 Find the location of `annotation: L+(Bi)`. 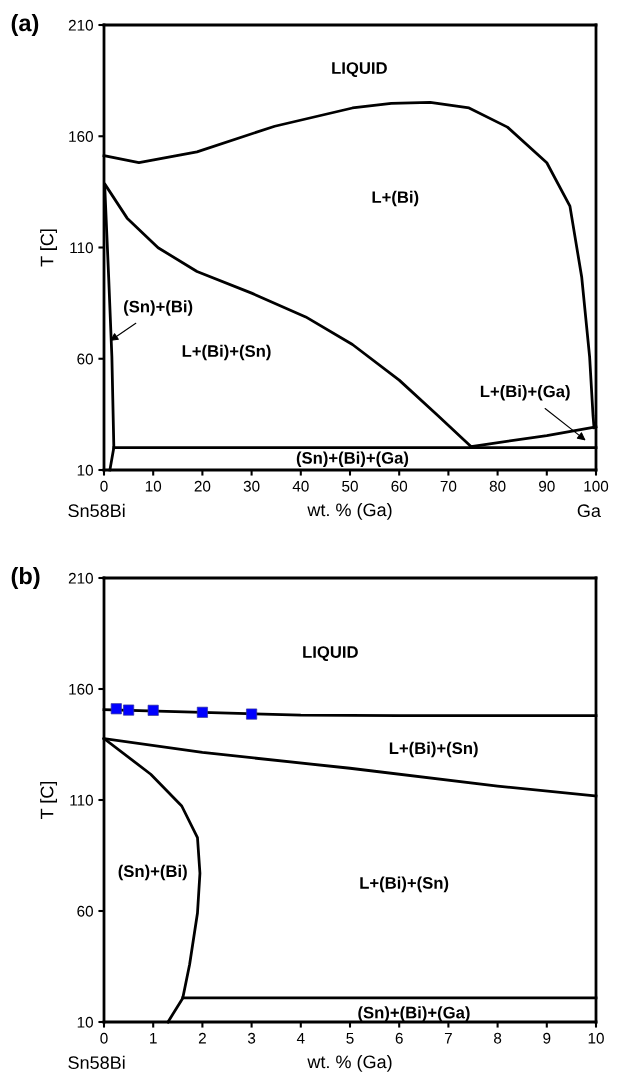

annotation: L+(Bi) is located at coordinates (395, 198).